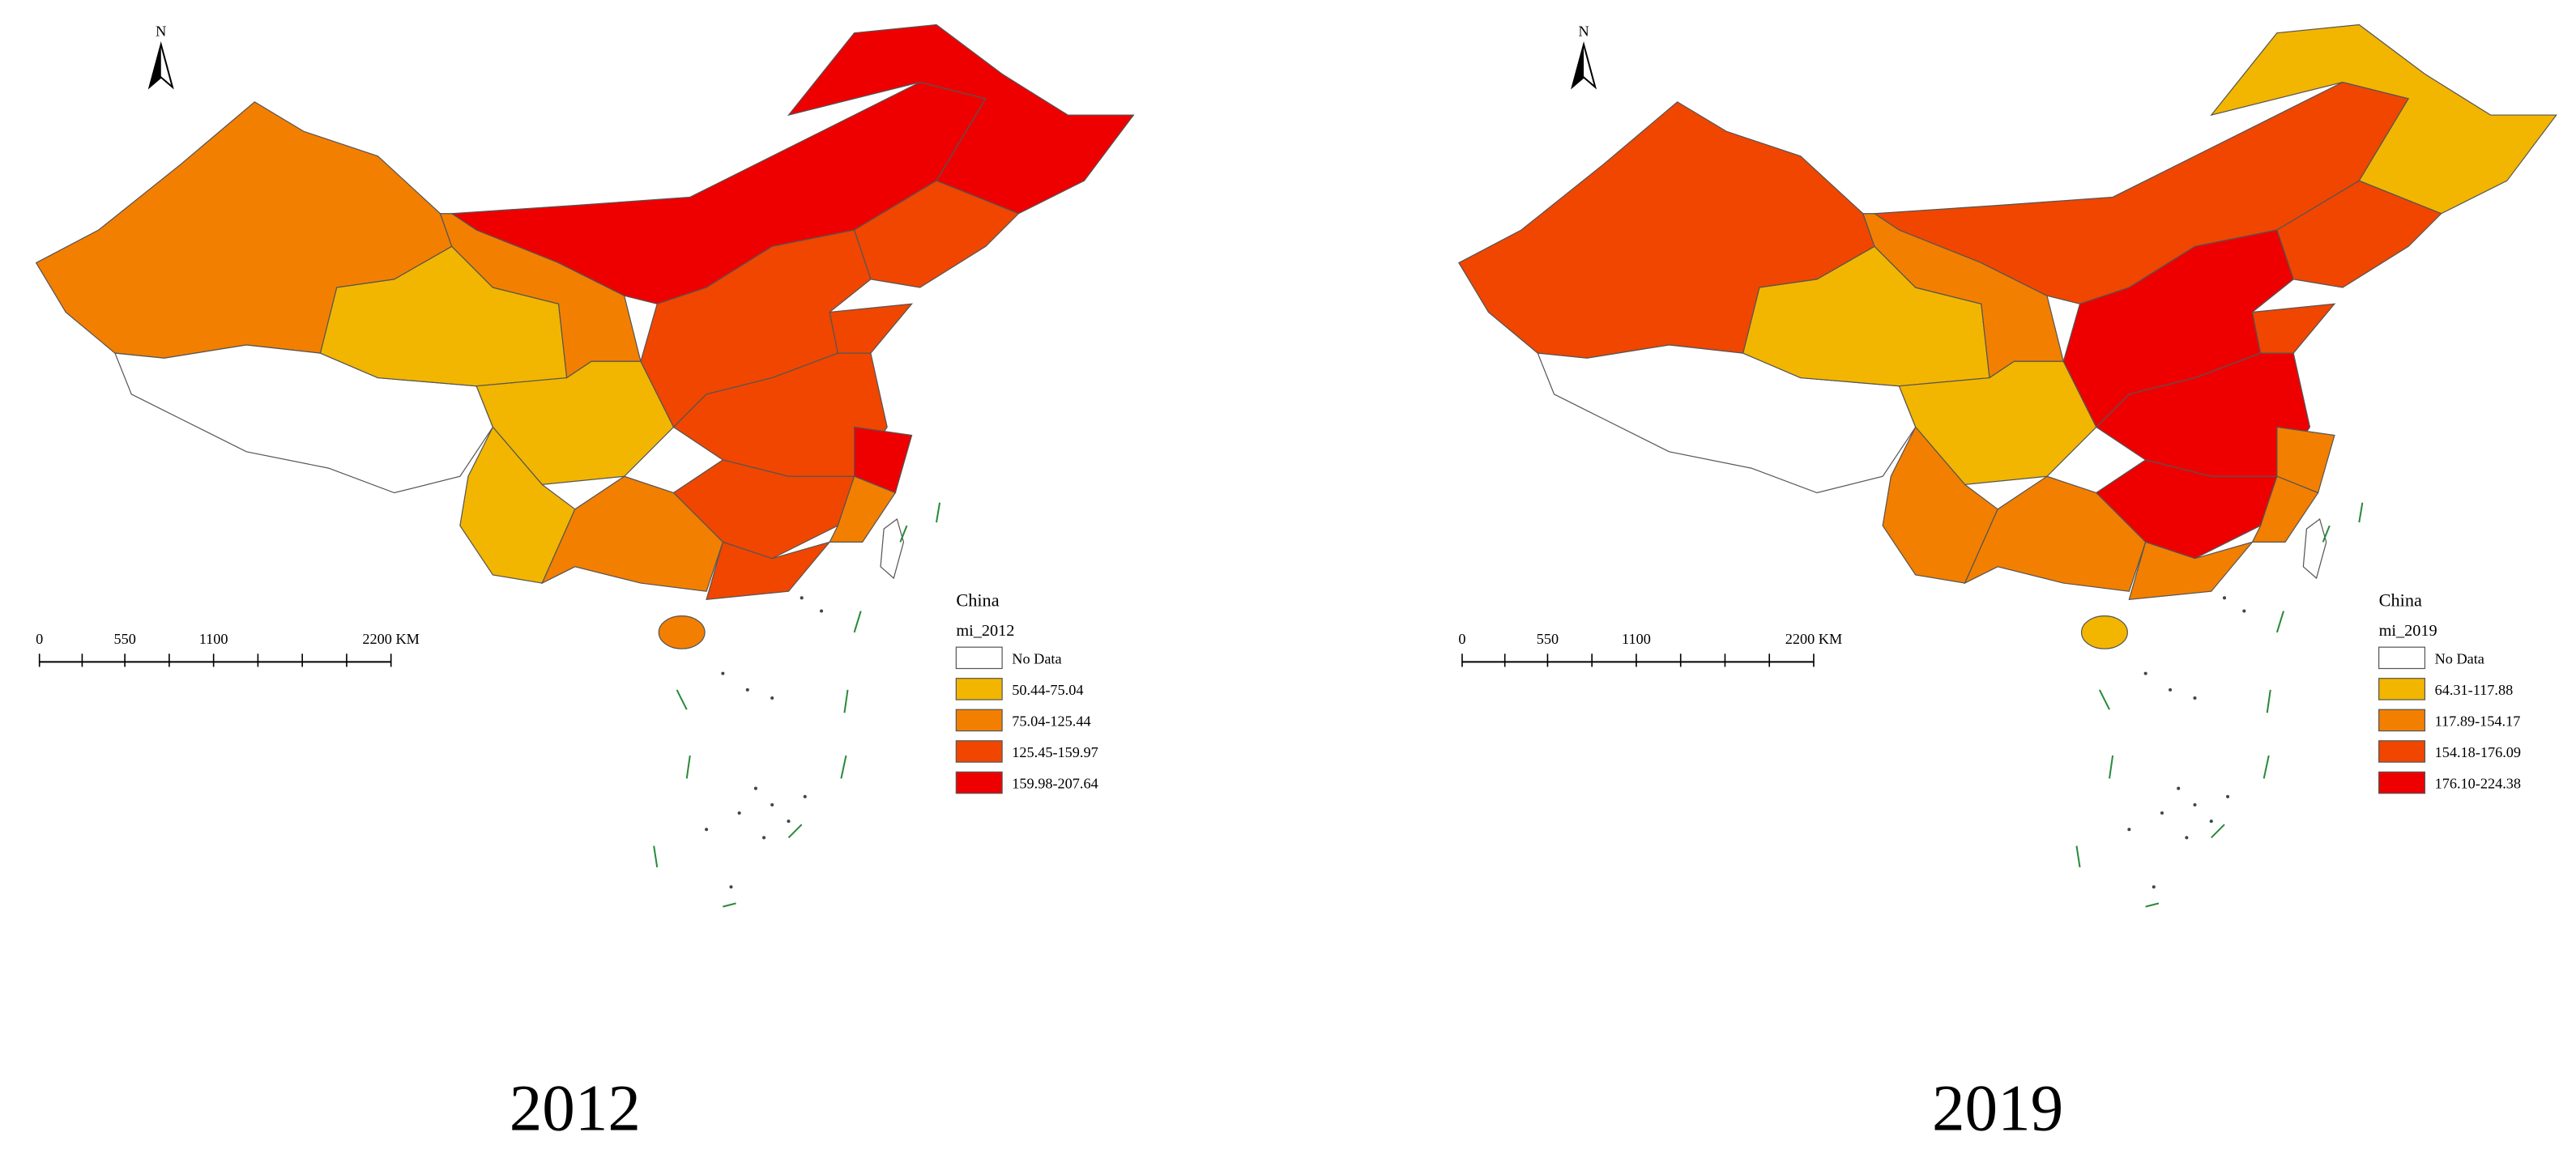 The image size is (2576, 1158). Describe the element at coordinates (1051, 721) in the screenshot. I see `legend-label: 75.04-125.44` at that location.